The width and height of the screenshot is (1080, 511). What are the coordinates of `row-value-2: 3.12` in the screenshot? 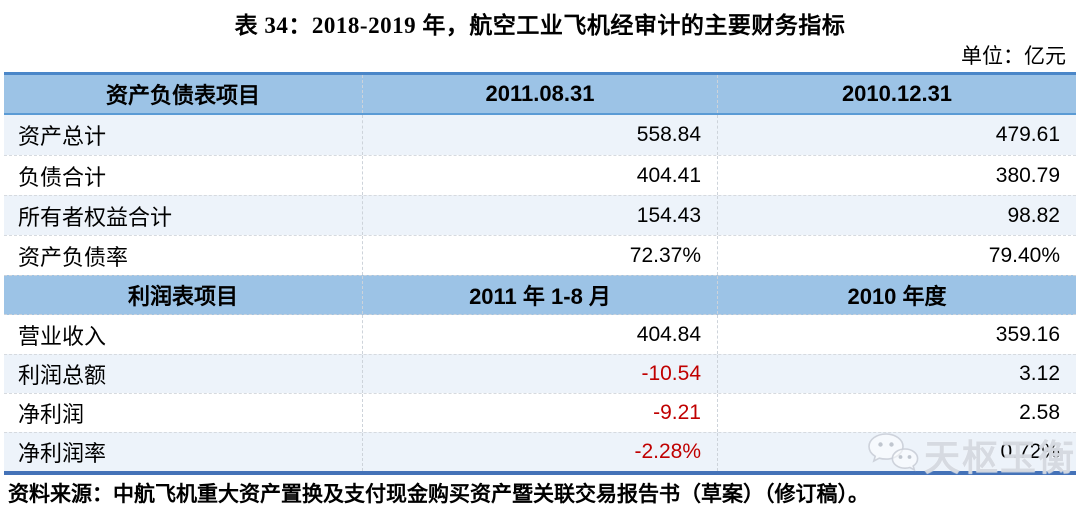 It's located at (896, 374).